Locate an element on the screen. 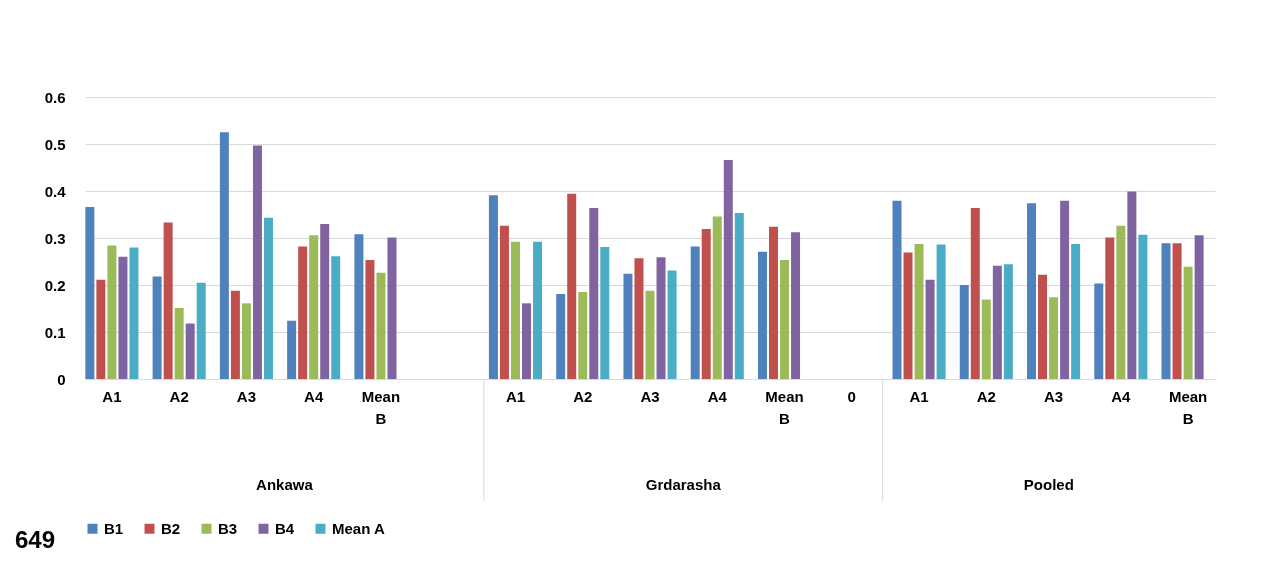  y-tick-label: 0.3 is located at coordinates (55, 238).